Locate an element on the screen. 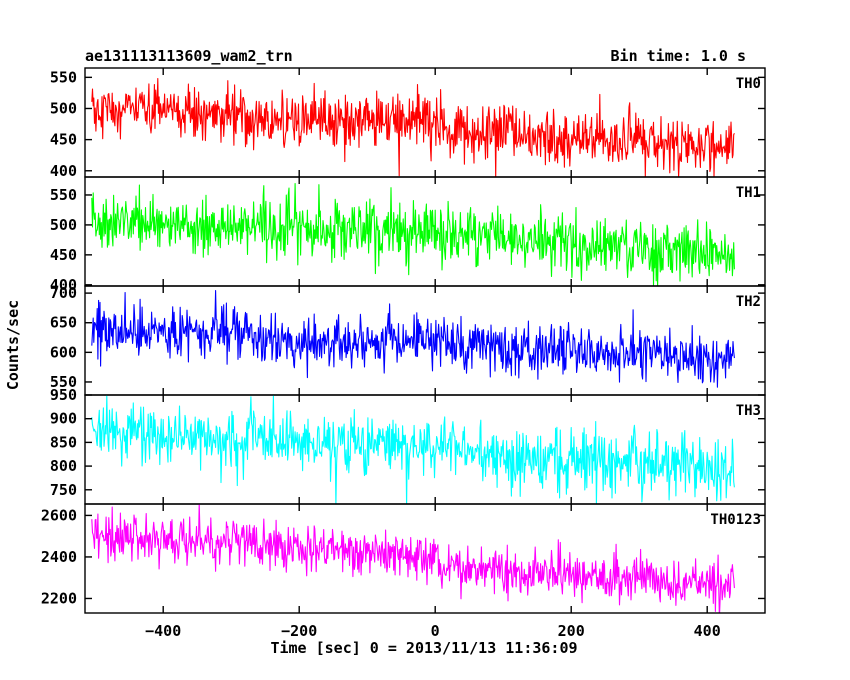 Image resolution: width=850 pixels, height=680 pixels. panel-th0123: 2200 2400 2600 TH0123 is located at coordinates (403, 558).